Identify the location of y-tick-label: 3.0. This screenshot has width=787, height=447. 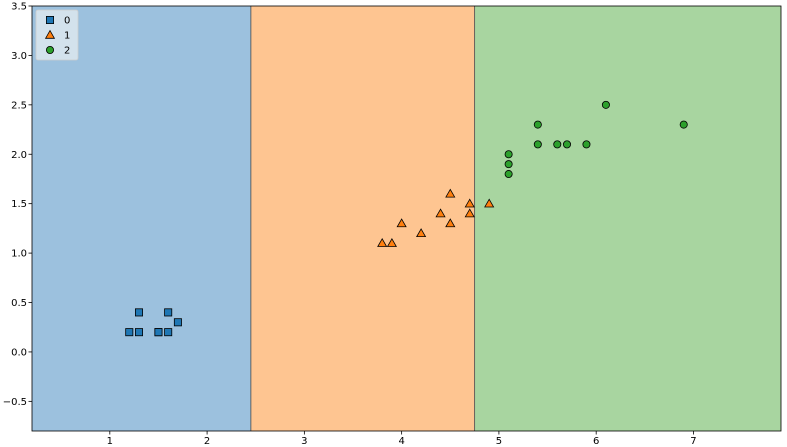
(19, 56).